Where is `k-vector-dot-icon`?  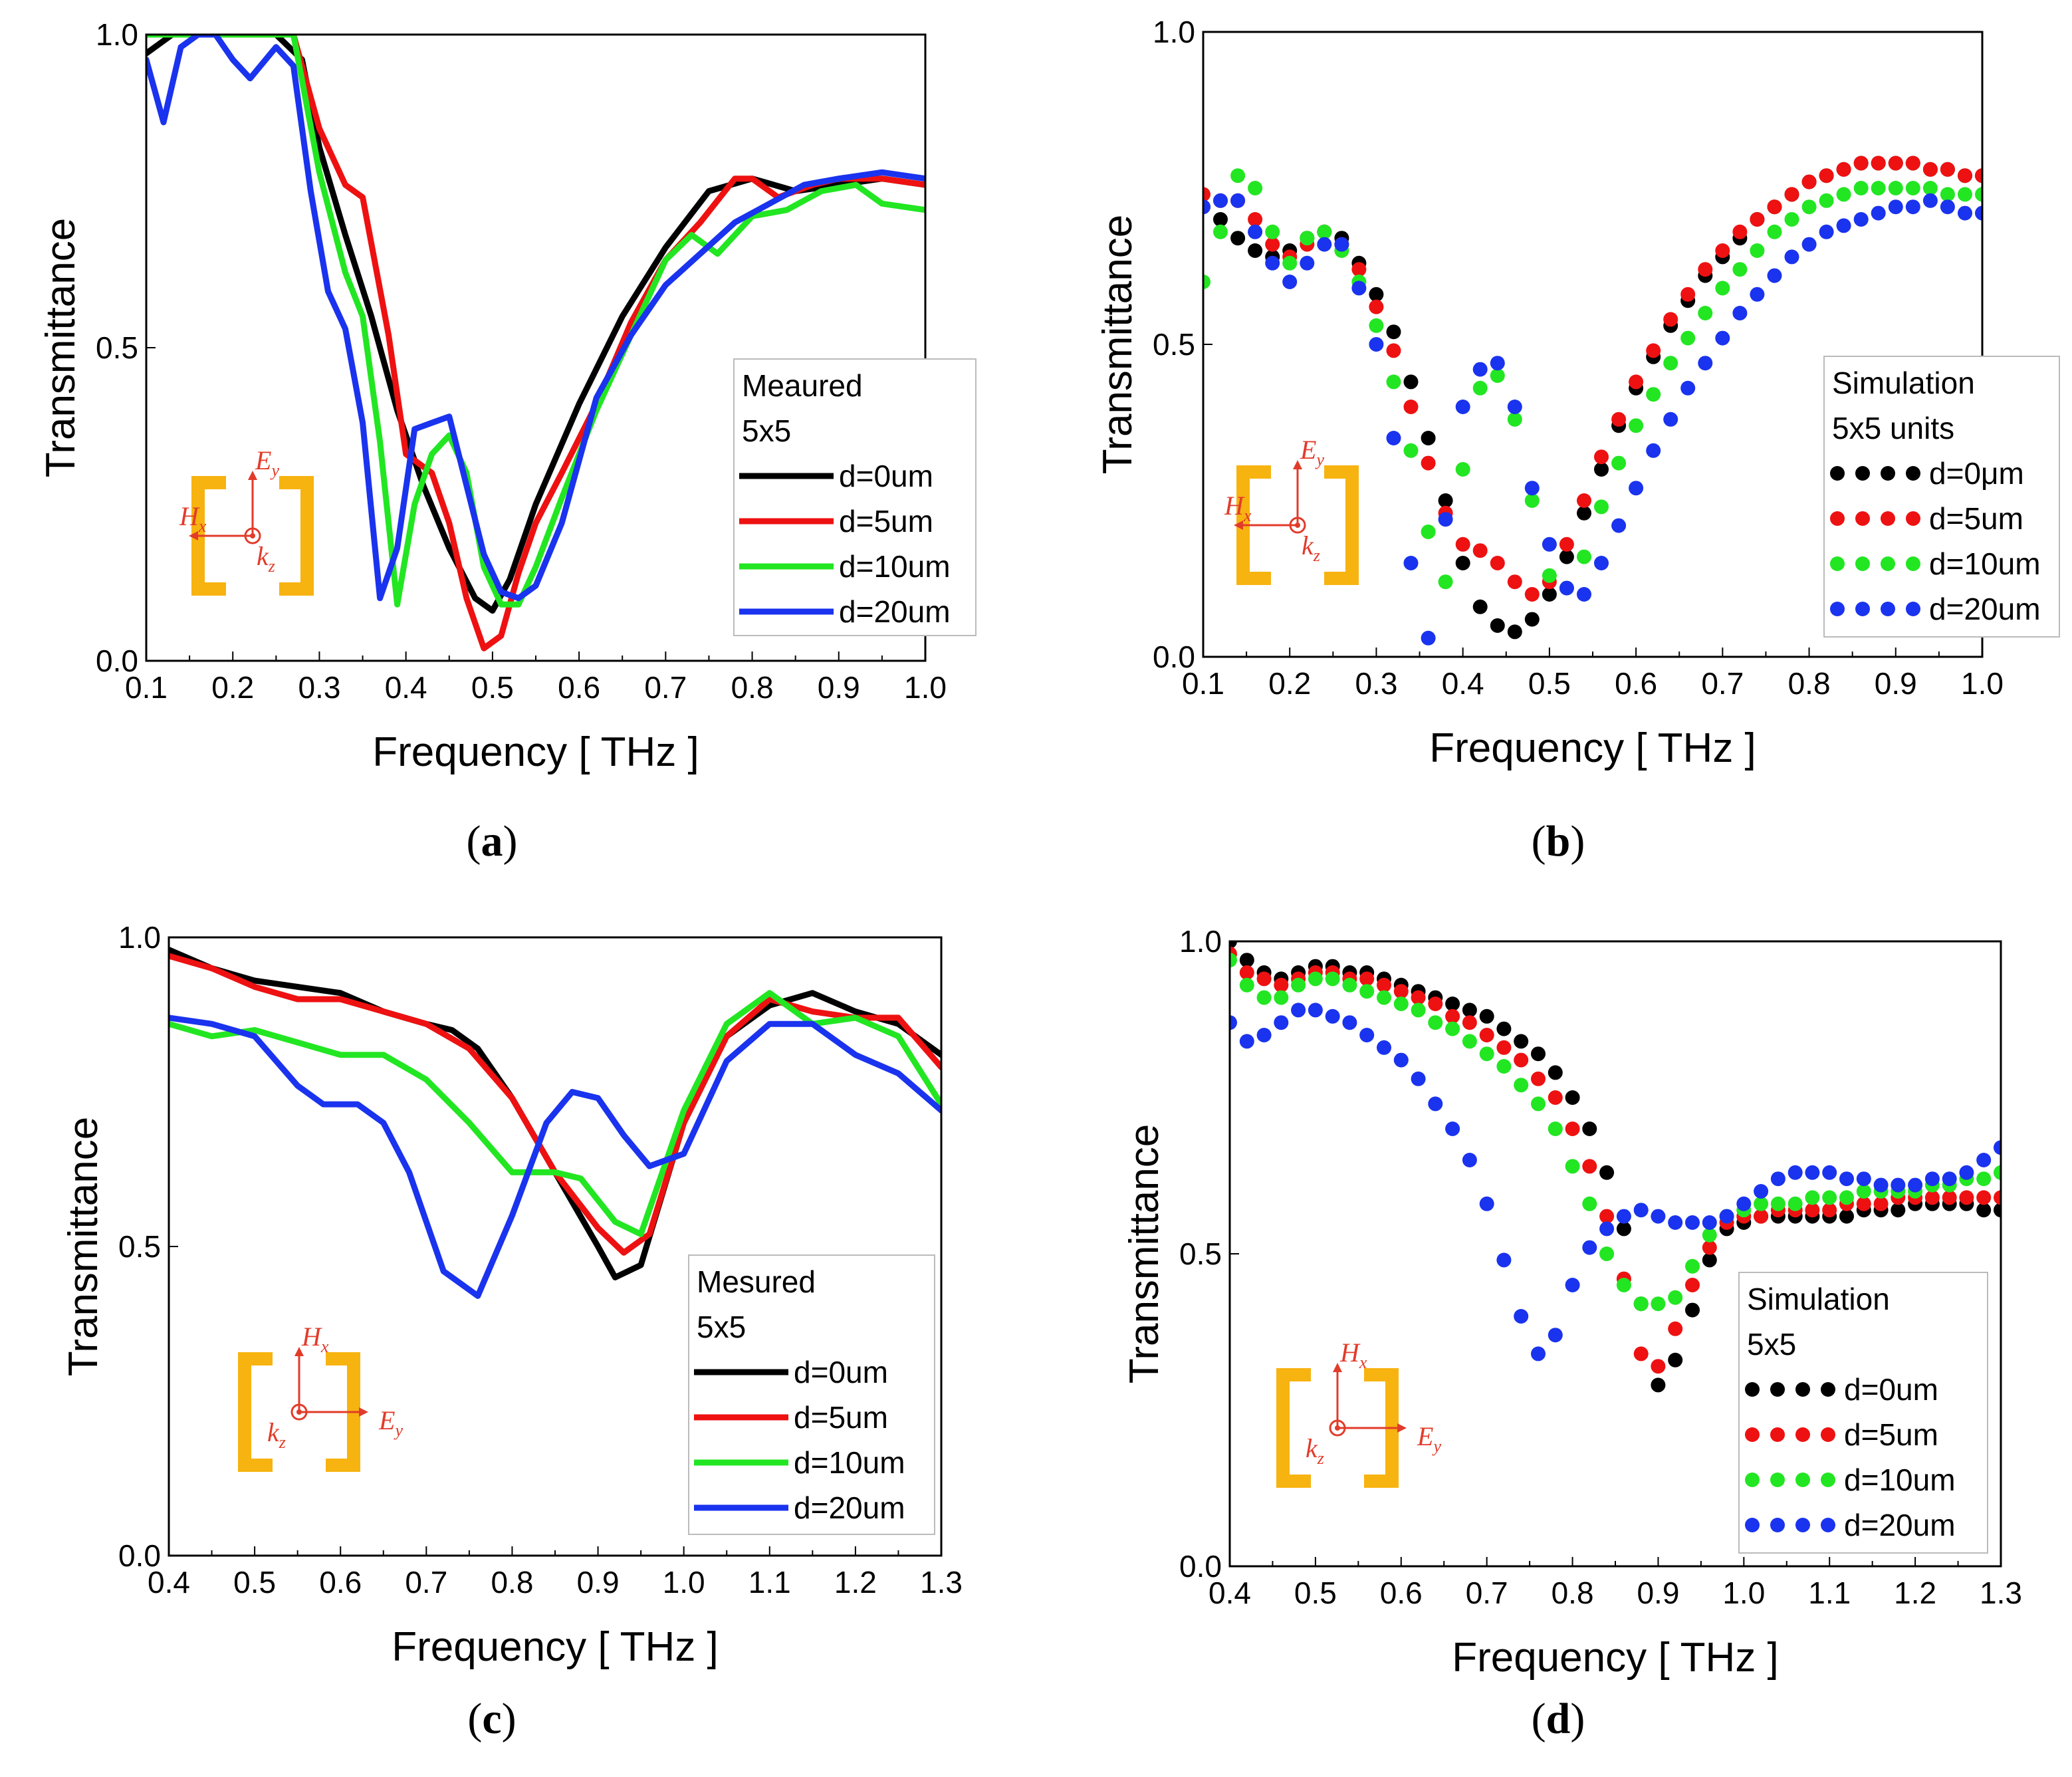
k-vector-dot-icon is located at coordinates (1337, 1428).